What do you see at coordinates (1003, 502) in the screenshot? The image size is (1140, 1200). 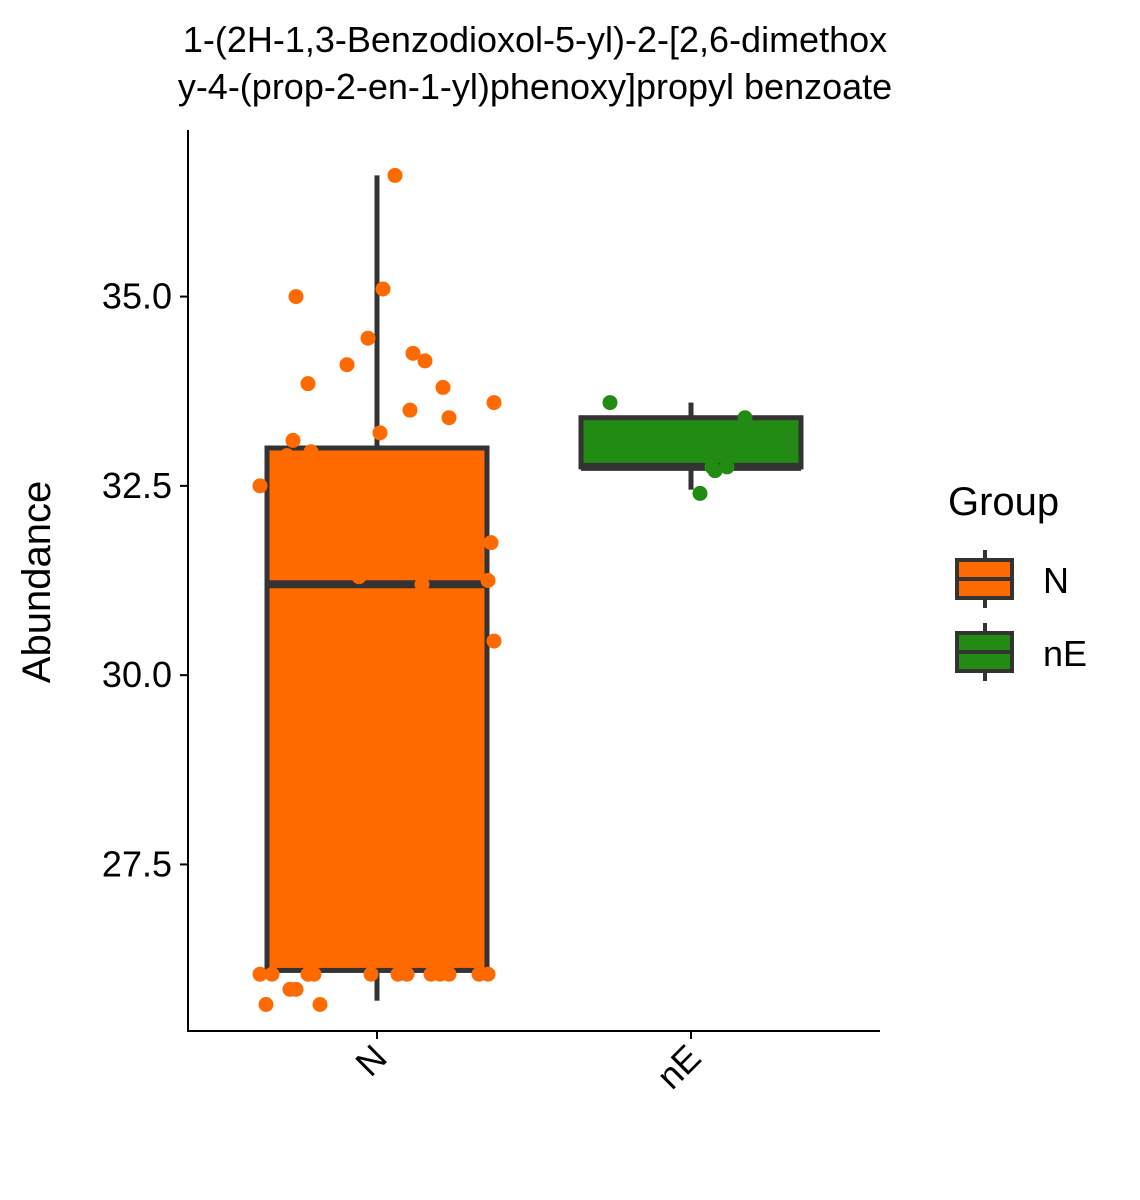 I see `legend-title: Group` at bounding box center [1003, 502].